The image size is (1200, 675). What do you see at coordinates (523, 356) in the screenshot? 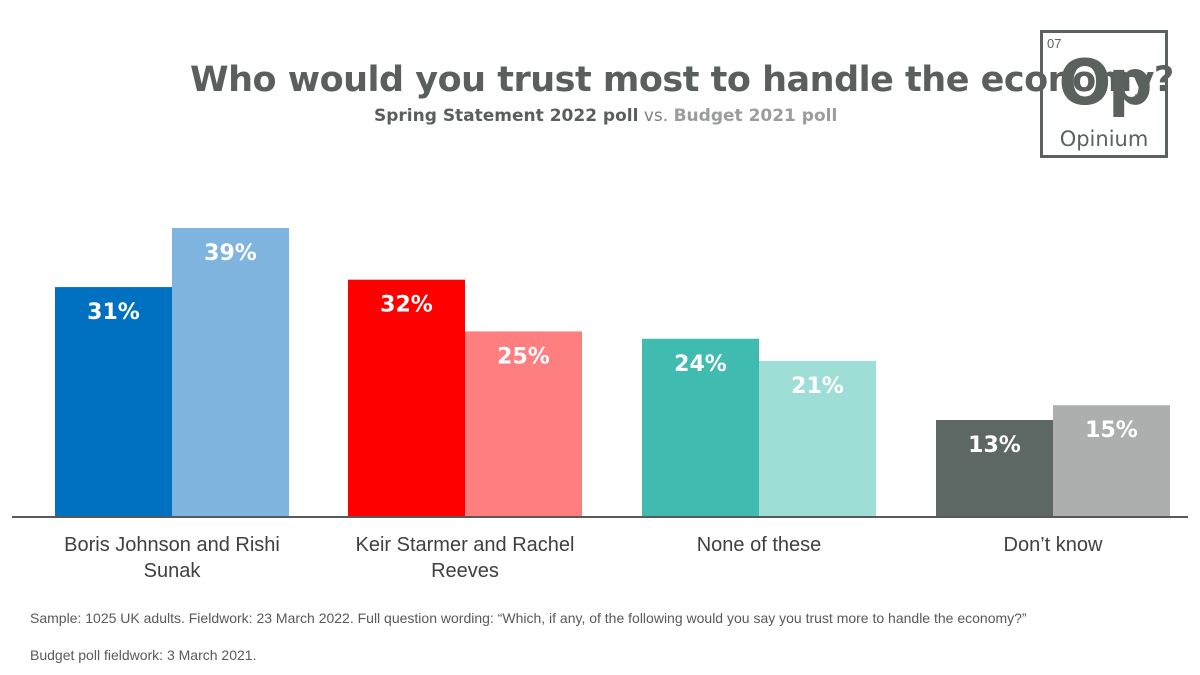
I see `data-label-2021-1: 25%` at bounding box center [523, 356].